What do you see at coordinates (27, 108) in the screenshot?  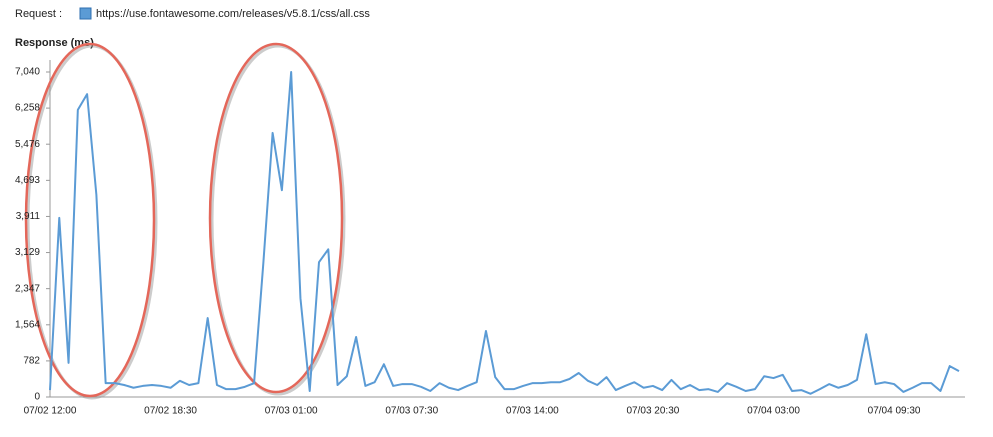 I see `y-tick-label: 6,258` at bounding box center [27, 108].